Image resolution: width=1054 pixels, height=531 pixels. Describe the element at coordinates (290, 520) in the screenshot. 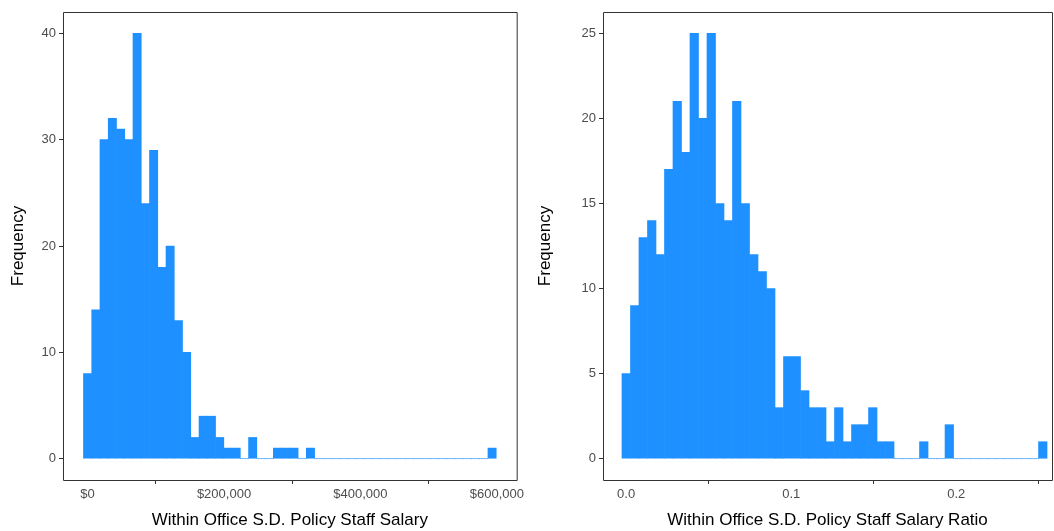

I see `x-axis-title: Within Office S.D. Policy Staff Salary` at that location.